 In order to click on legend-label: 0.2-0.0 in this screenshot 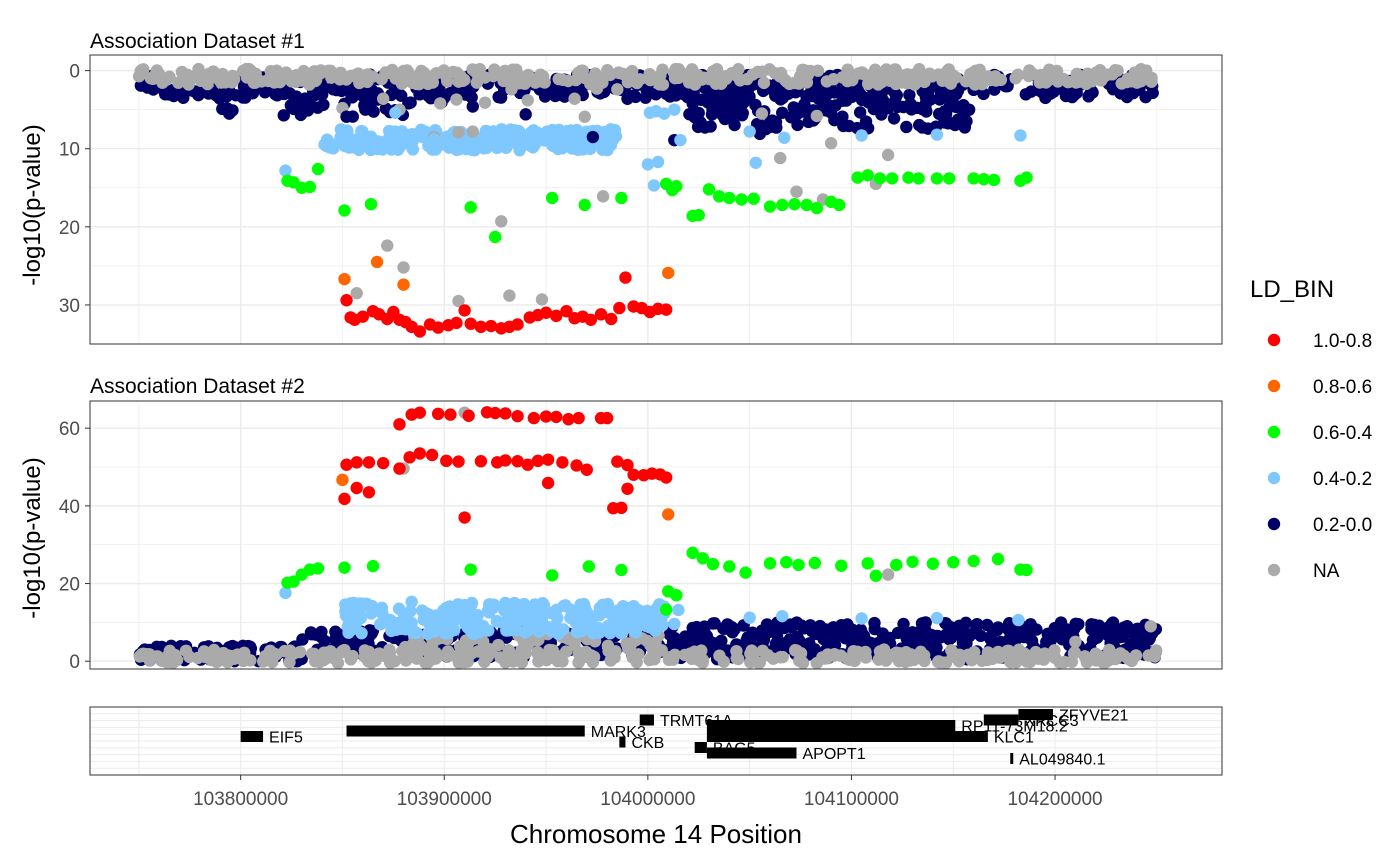, I will do `click(1342, 525)`.